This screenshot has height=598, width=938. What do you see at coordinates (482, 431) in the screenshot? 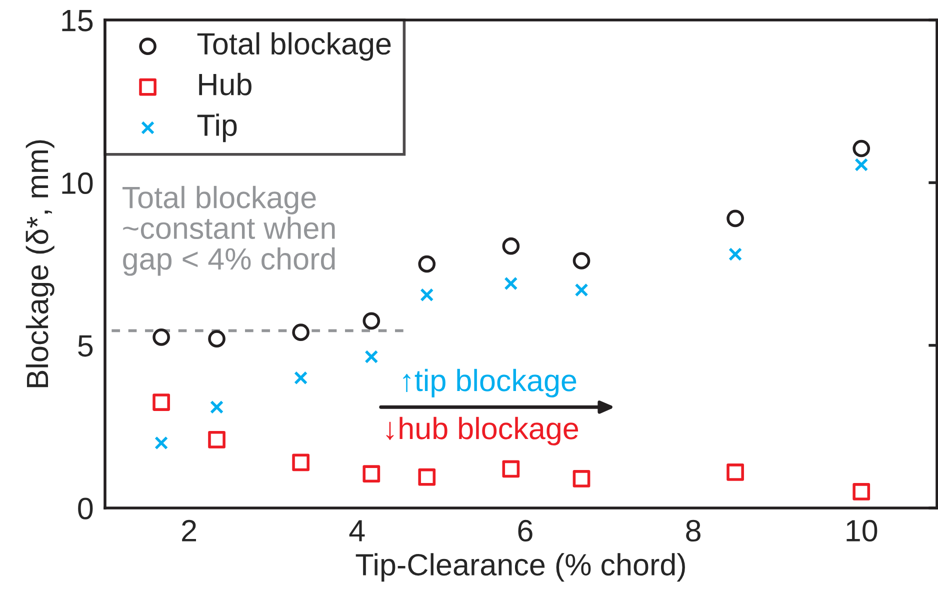
I see `annotation: ↓hub blockage` at bounding box center [482, 431].